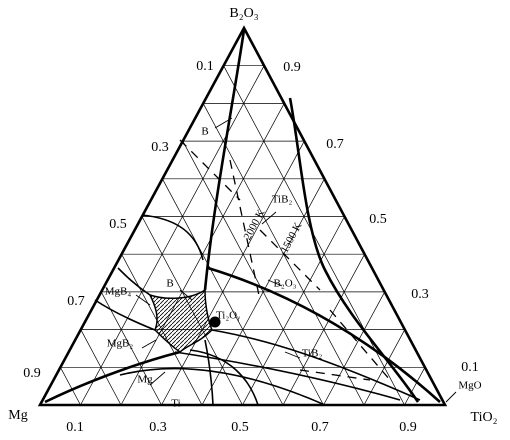  Describe the element at coordinates (285, 284) in the screenshot. I see `phase-label: B₂O₃` at that location.